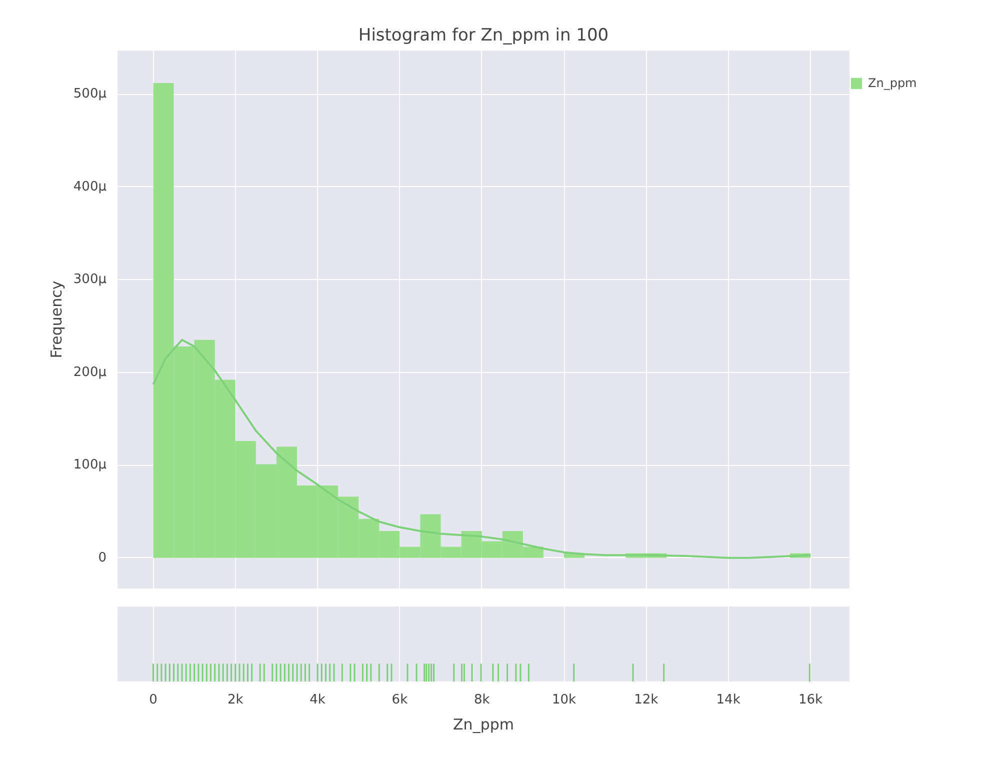  I want to click on chart-title: Histogram for Zn_ppm in 100, so click(483, 36).